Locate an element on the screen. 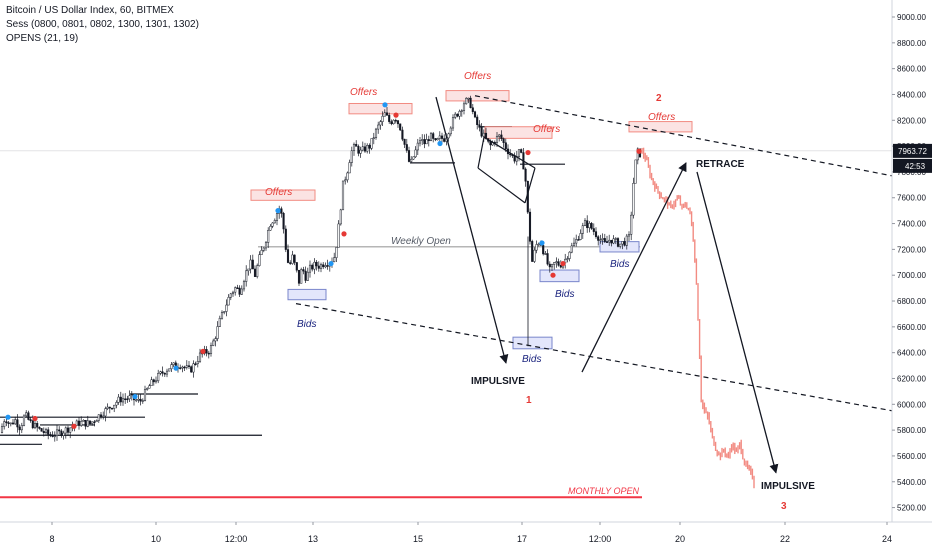  y-tick-label: 5600.00 is located at coordinates (911, 456).